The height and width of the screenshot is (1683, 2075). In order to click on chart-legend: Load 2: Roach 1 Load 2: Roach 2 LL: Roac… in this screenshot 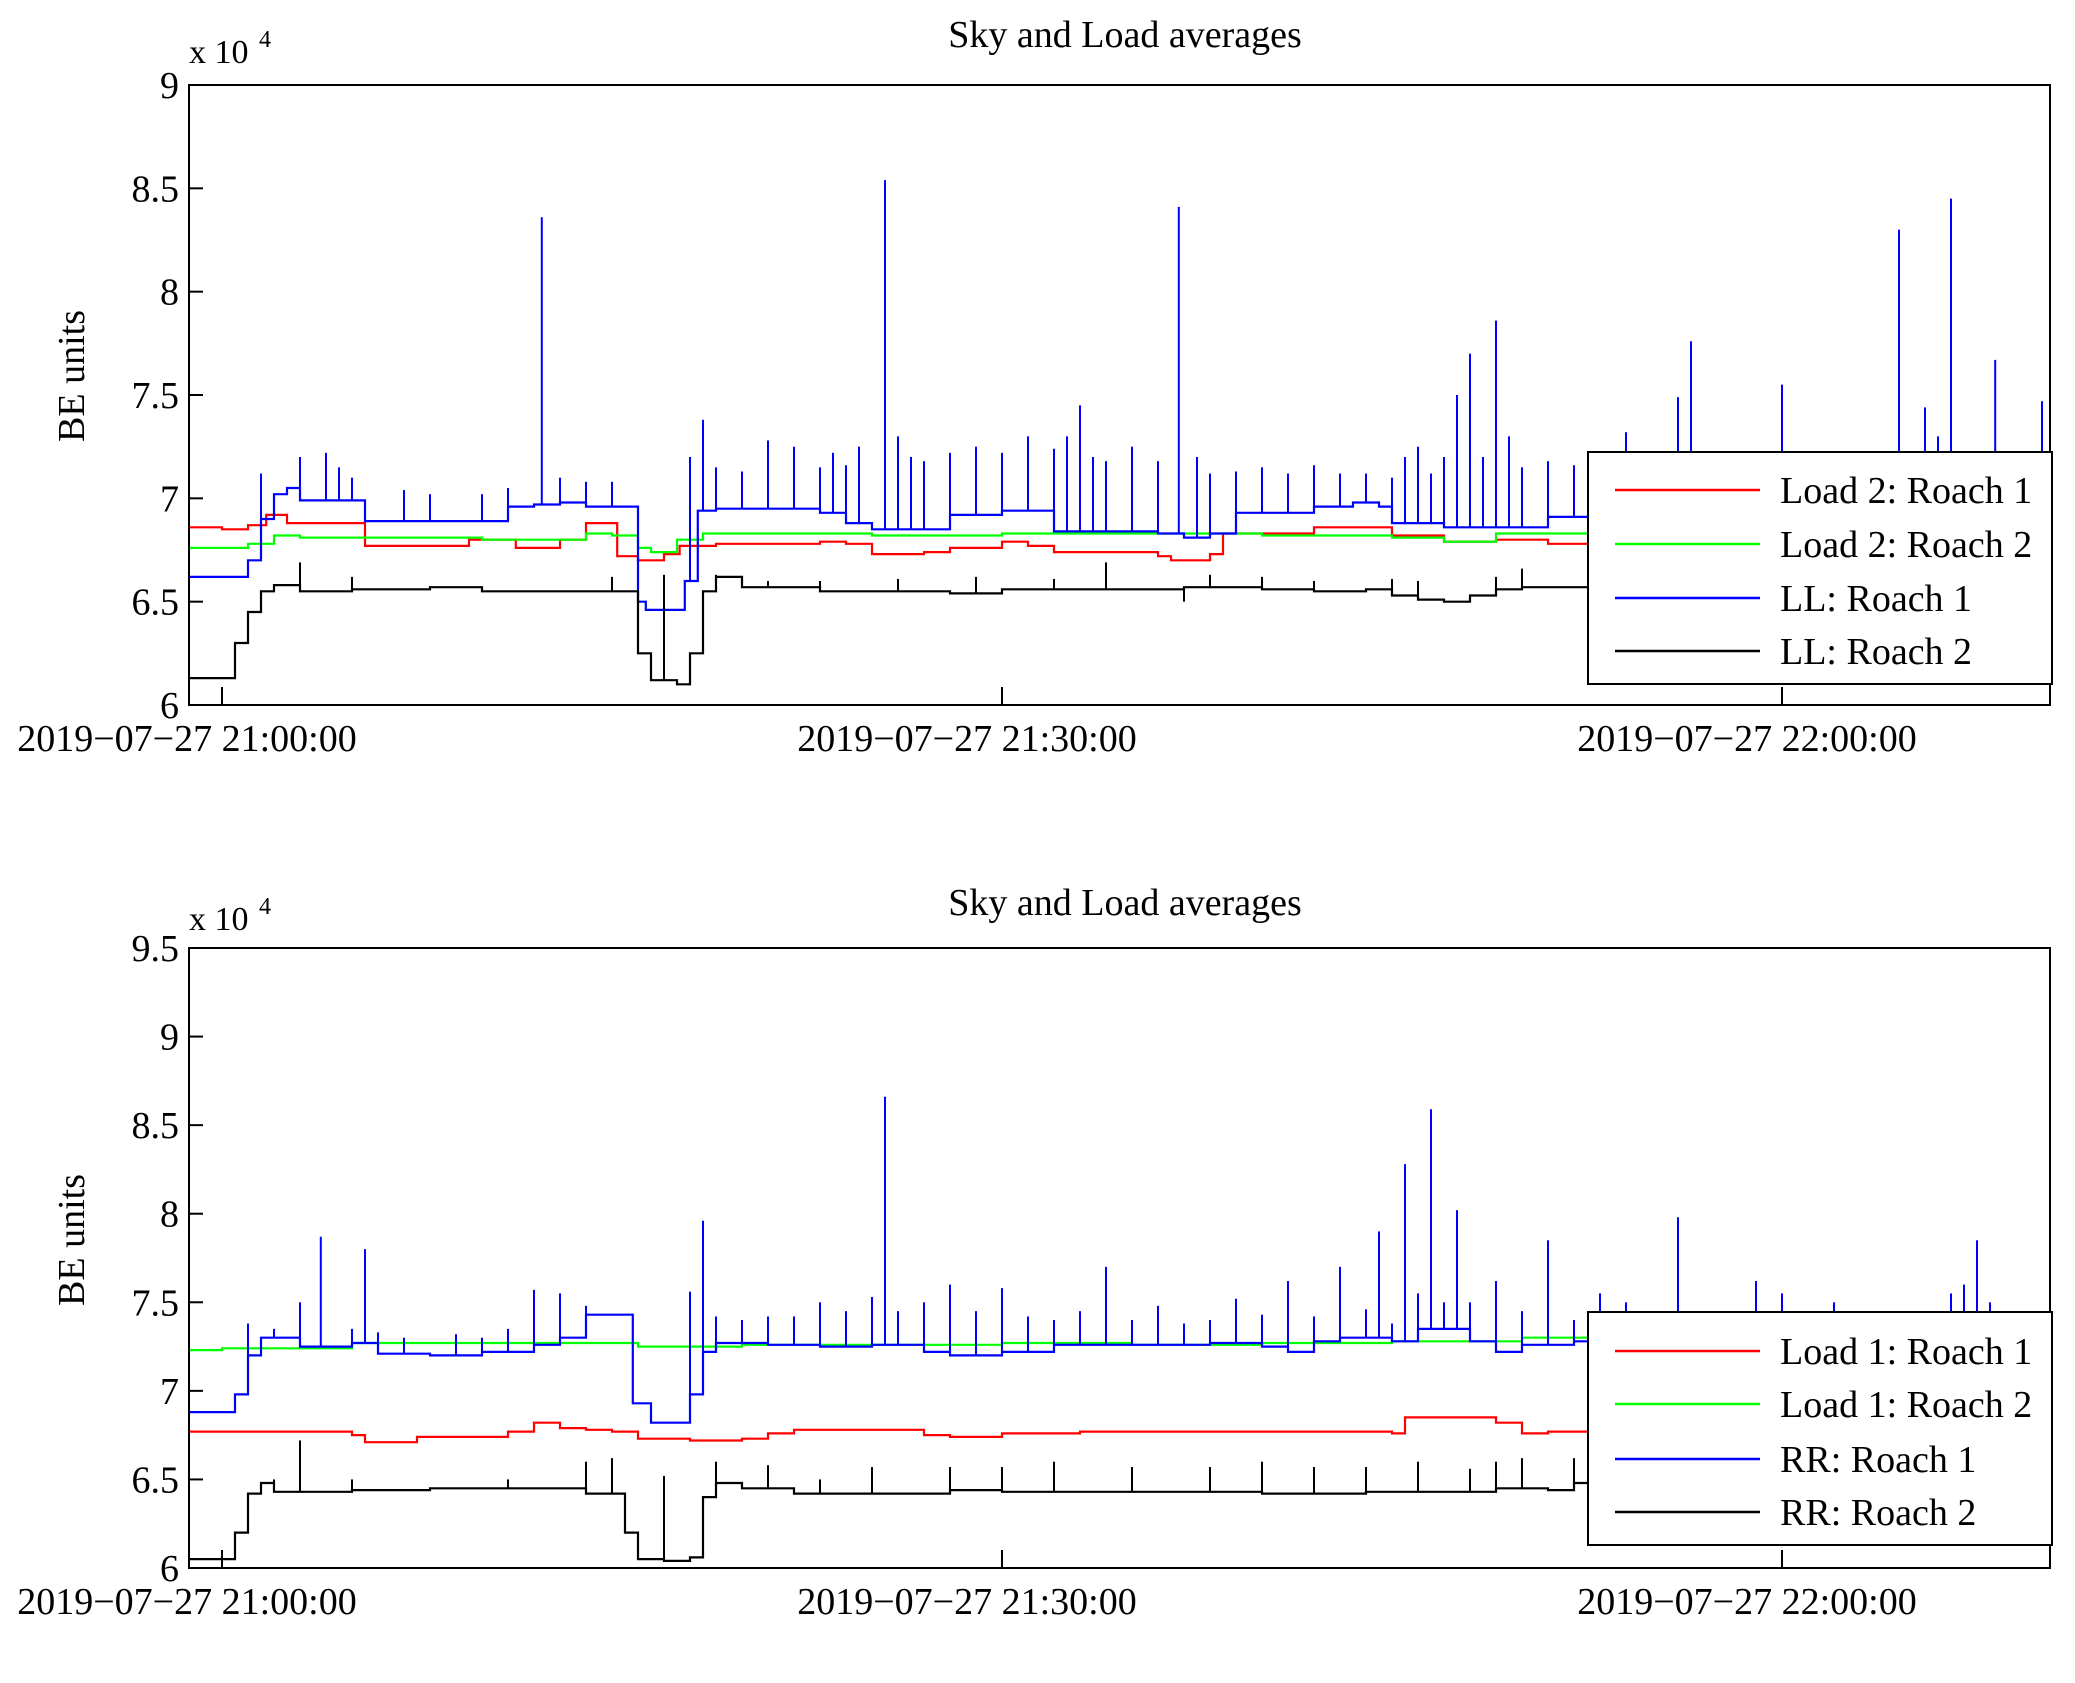, I will do `click(1820, 568)`.